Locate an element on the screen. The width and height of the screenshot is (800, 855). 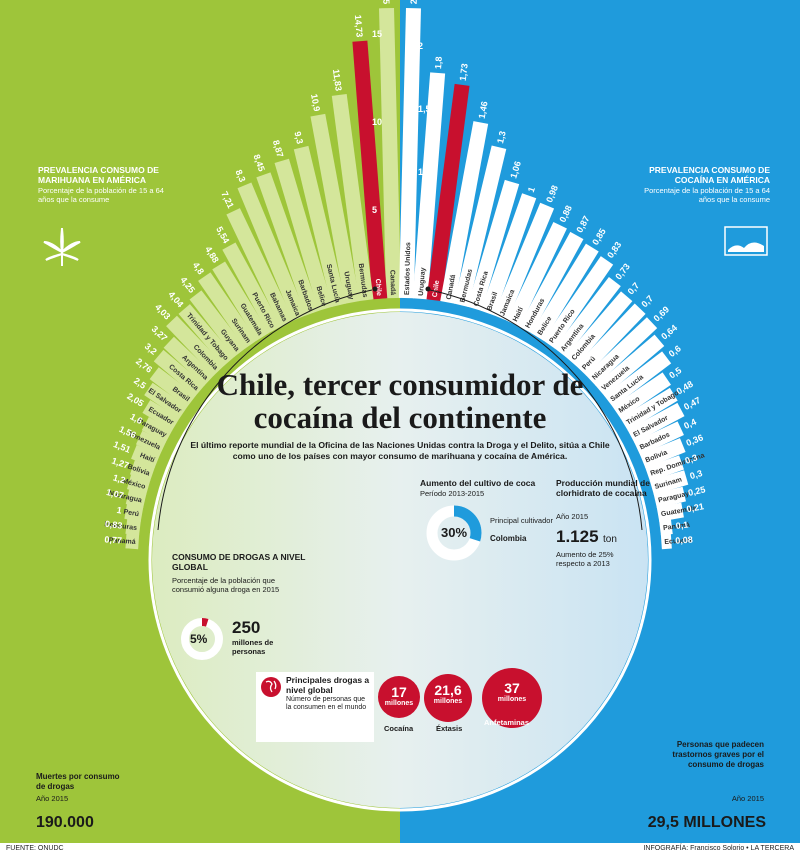
bar-m-xico is located at coordinates (641, 395).